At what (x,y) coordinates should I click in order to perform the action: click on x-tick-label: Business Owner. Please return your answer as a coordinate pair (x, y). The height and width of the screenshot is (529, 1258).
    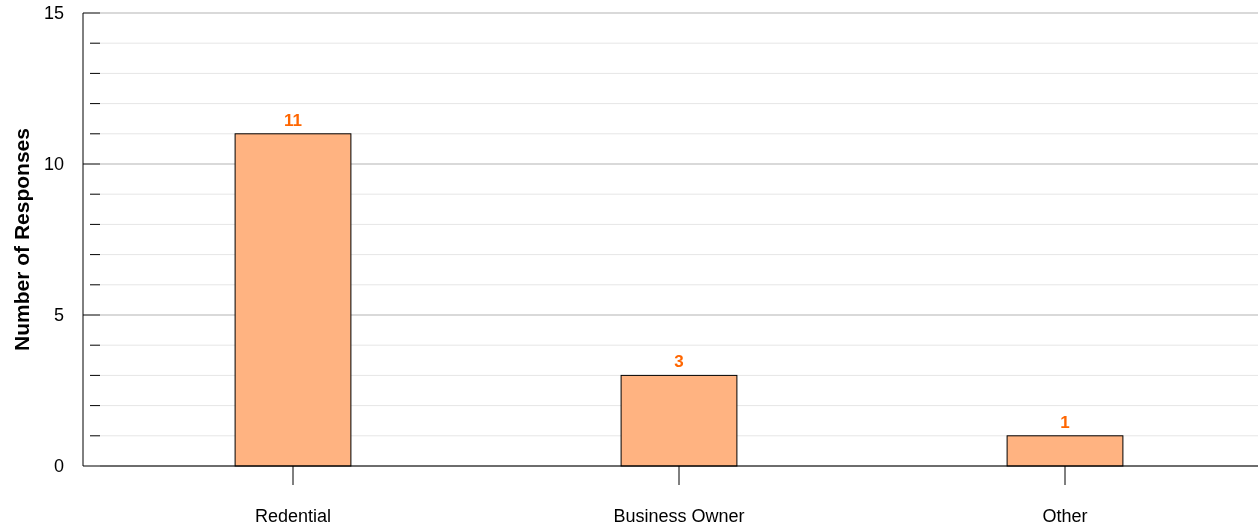
    Looking at the image, I should click on (679, 516).